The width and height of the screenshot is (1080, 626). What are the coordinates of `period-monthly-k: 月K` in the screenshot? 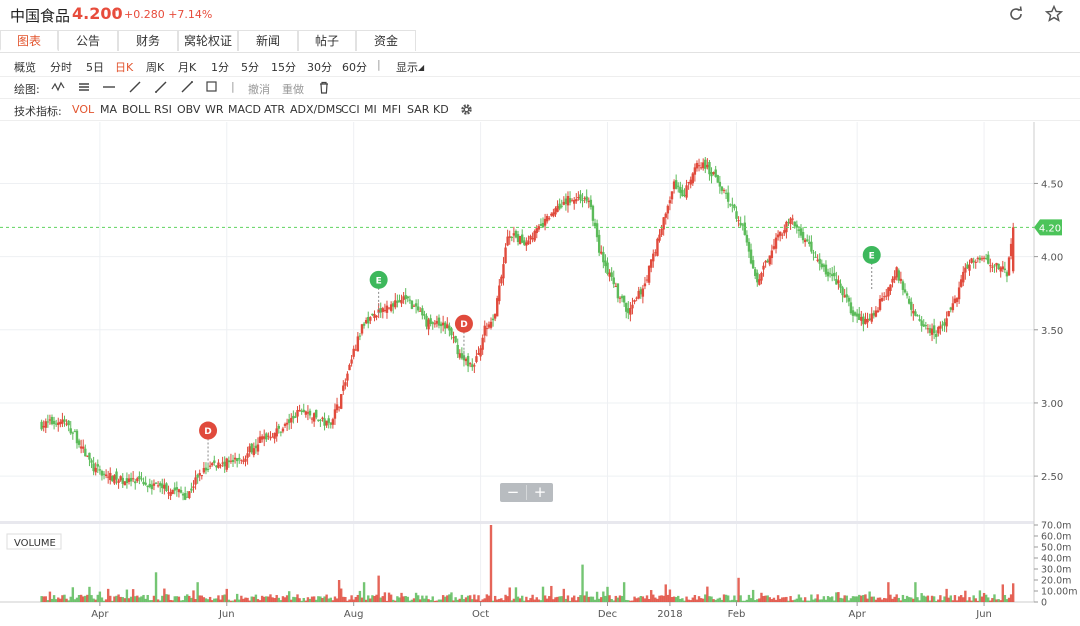 It's located at (187, 67).